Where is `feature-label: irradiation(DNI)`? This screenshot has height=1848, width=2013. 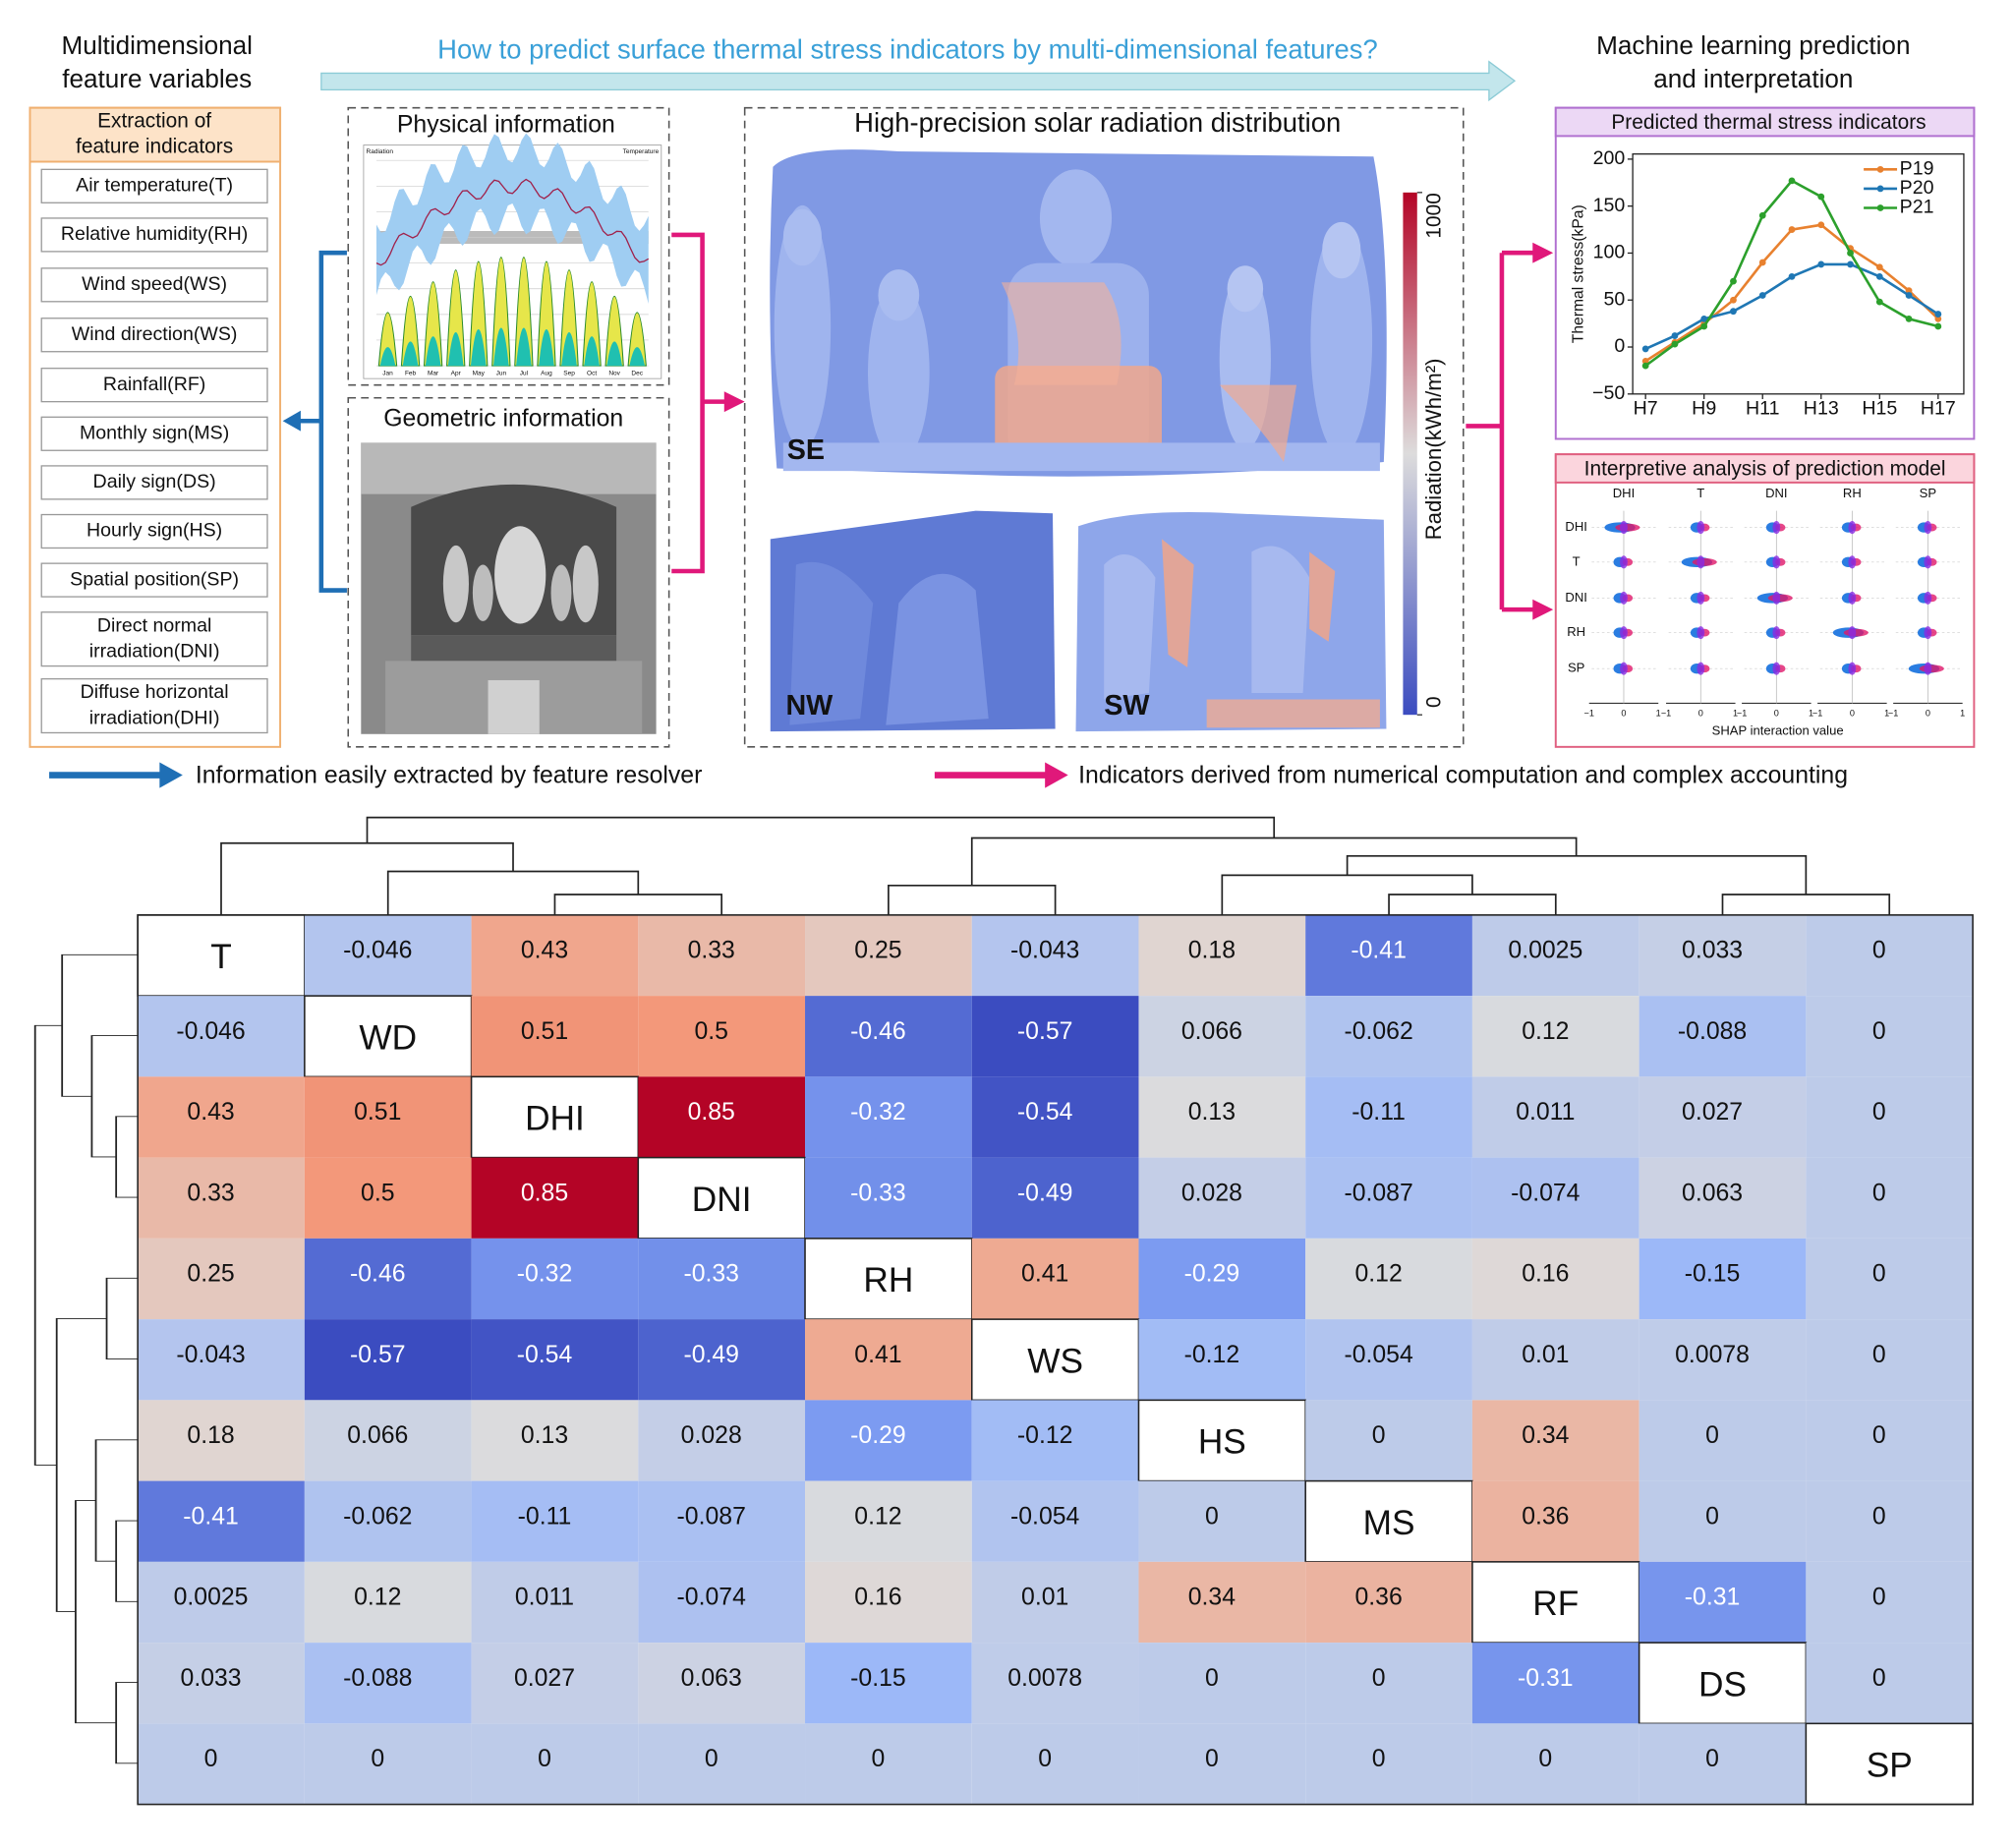 feature-label: irradiation(DNI) is located at coordinates (154, 651).